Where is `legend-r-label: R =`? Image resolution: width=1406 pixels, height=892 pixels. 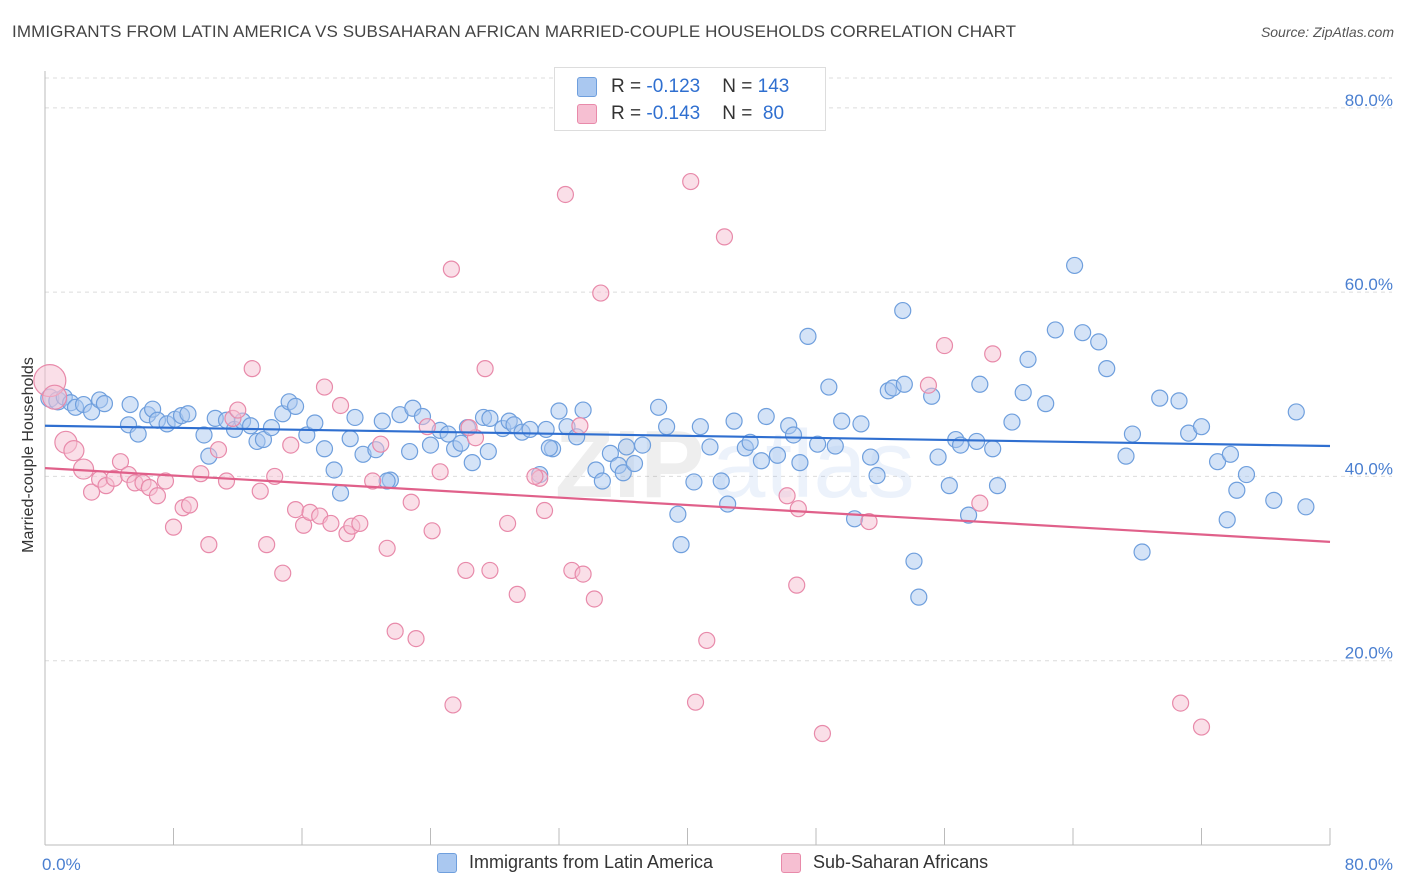
legend-r-label: R = is located at coordinates (629, 86).